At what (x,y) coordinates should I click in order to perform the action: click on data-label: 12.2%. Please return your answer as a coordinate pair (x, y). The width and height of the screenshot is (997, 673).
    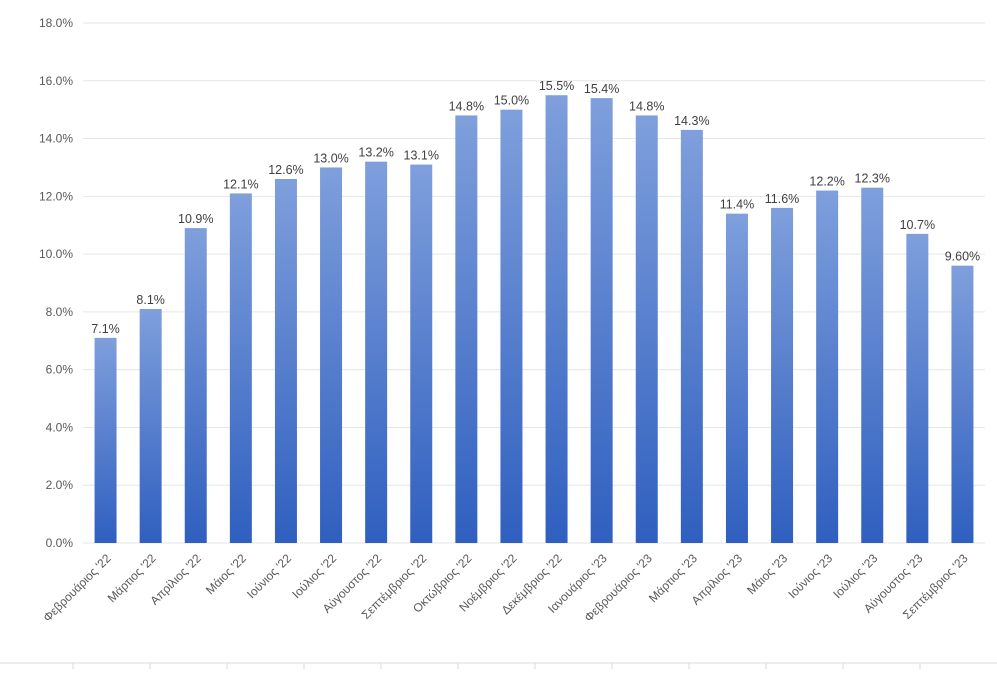
    Looking at the image, I should click on (826, 182).